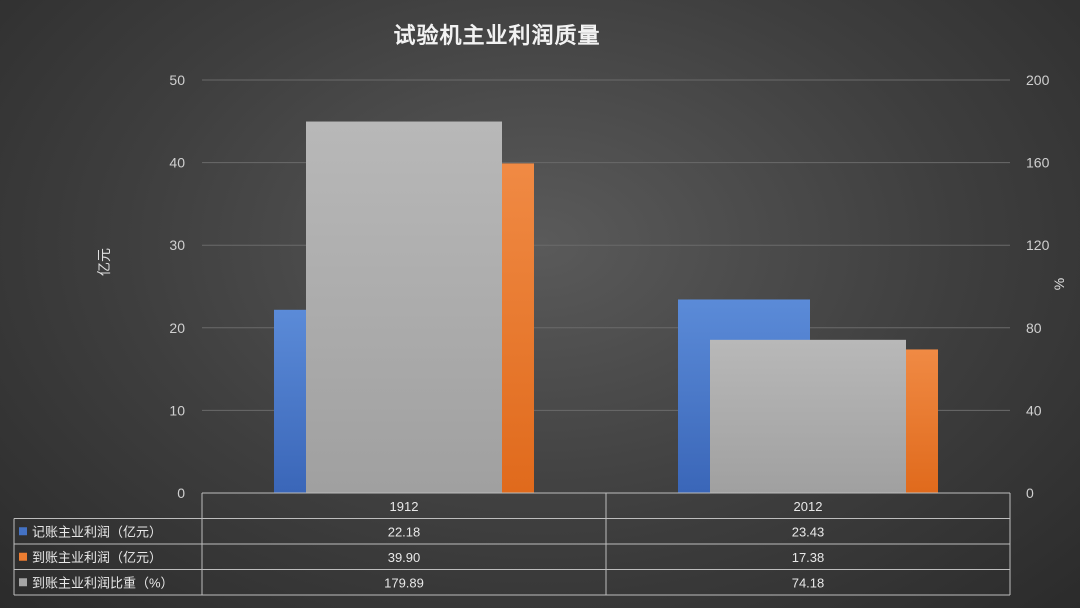 This screenshot has height=608, width=1080. What do you see at coordinates (1038, 245) in the screenshot?
I see `y-tick-right-label: 120` at bounding box center [1038, 245].